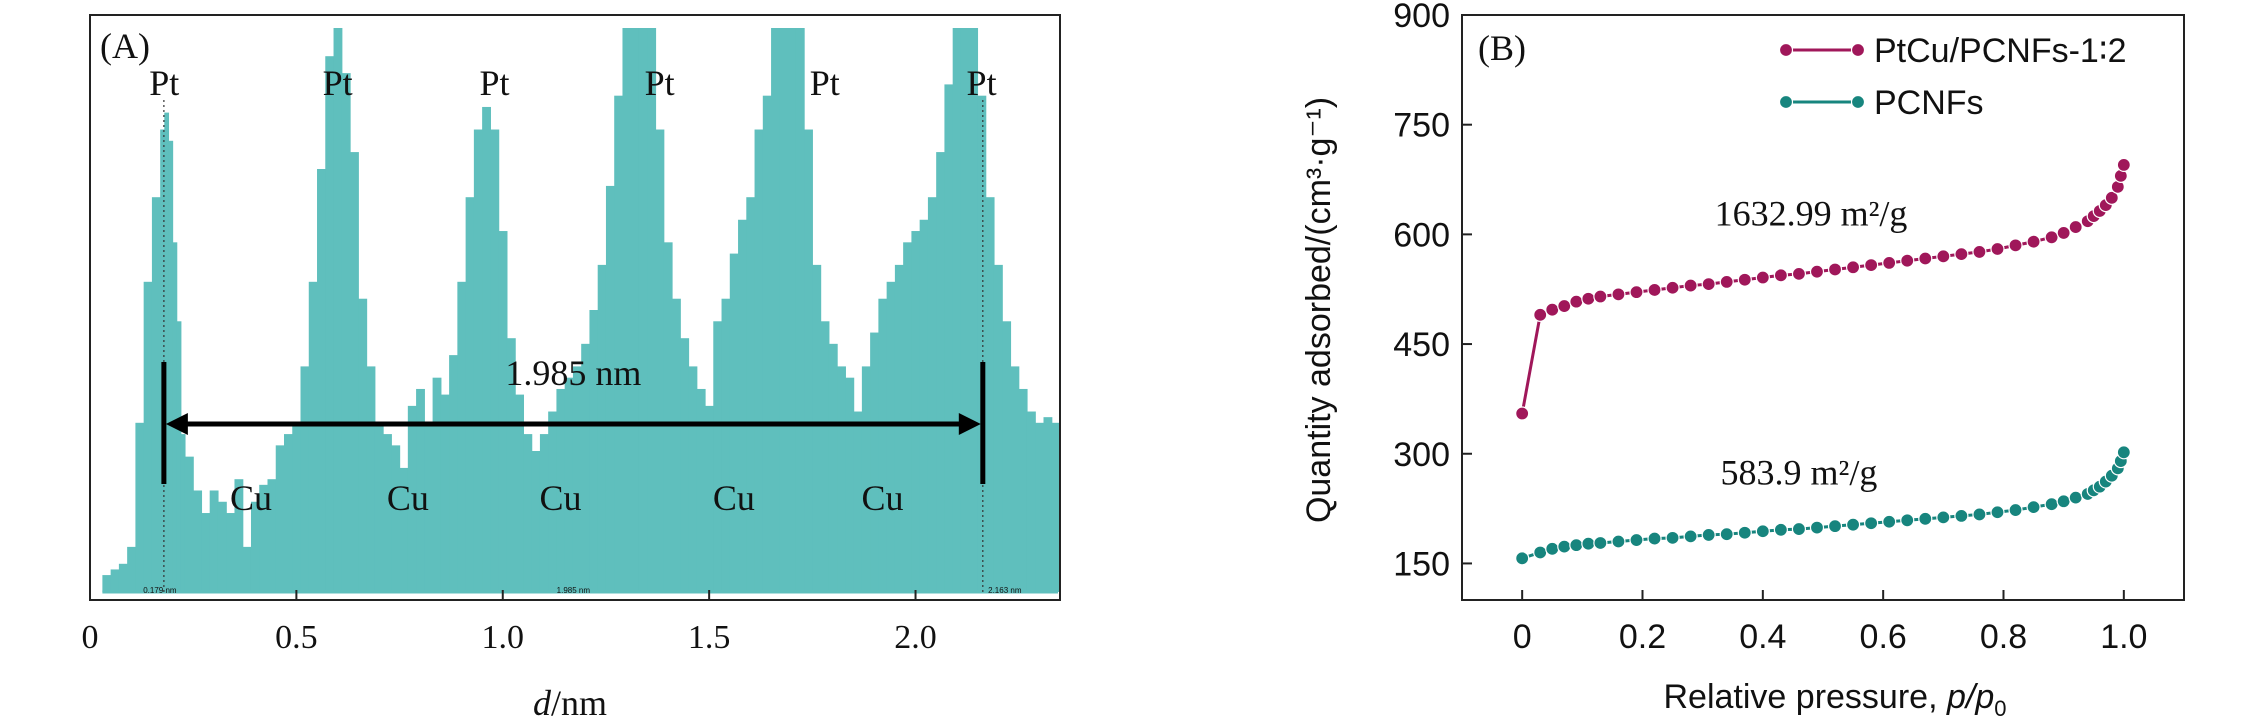  What do you see at coordinates (1929, 103) in the screenshot?
I see `legend-label: PCNFs` at bounding box center [1929, 103].